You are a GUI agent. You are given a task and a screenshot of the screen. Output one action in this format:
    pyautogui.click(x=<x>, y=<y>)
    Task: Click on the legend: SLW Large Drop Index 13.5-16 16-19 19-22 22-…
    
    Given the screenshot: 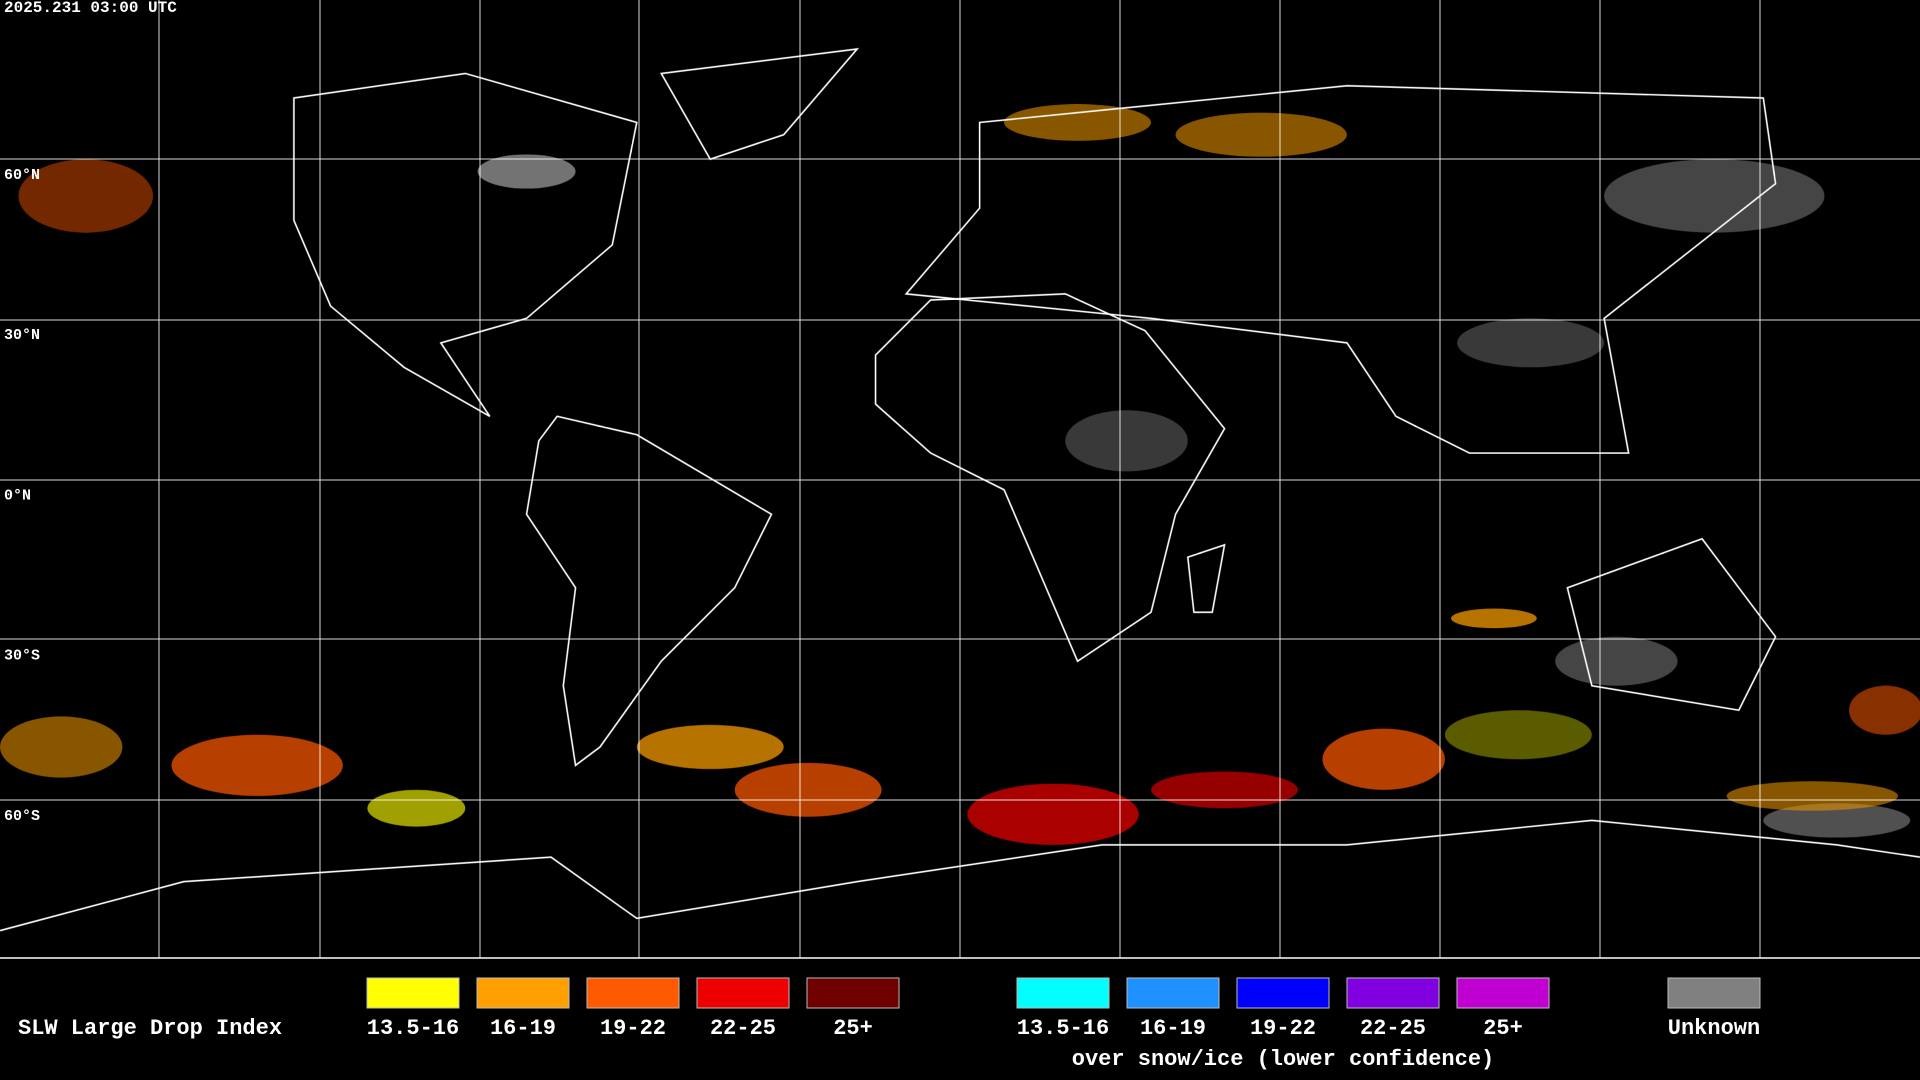 What is the action you would take?
    pyautogui.click(x=889, y=1024)
    